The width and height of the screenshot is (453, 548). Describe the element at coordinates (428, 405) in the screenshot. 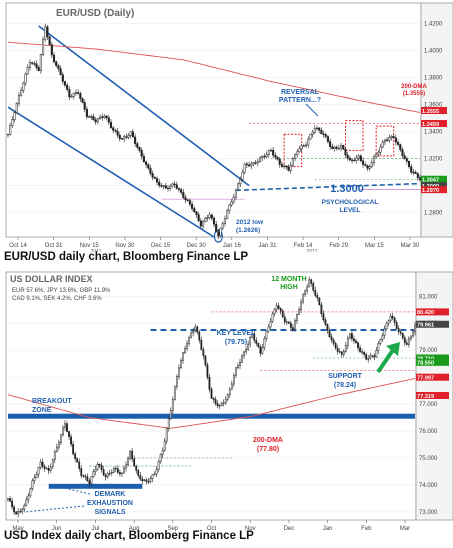

I see `y-tick-label: 77.000` at that location.